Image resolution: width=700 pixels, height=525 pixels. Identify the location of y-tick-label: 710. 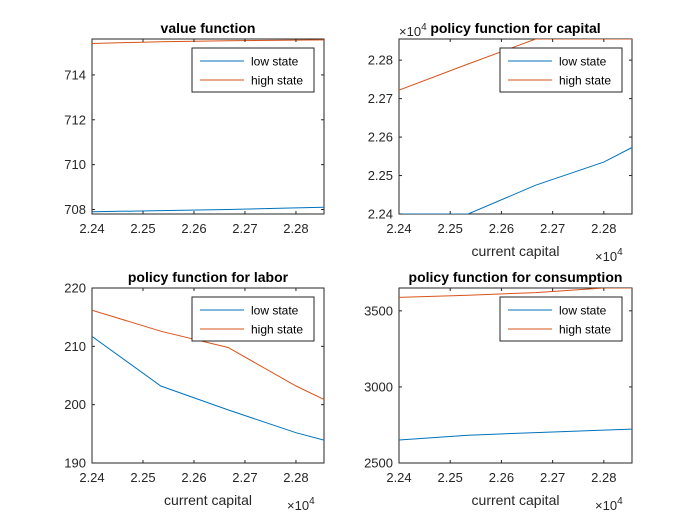
(75, 164).